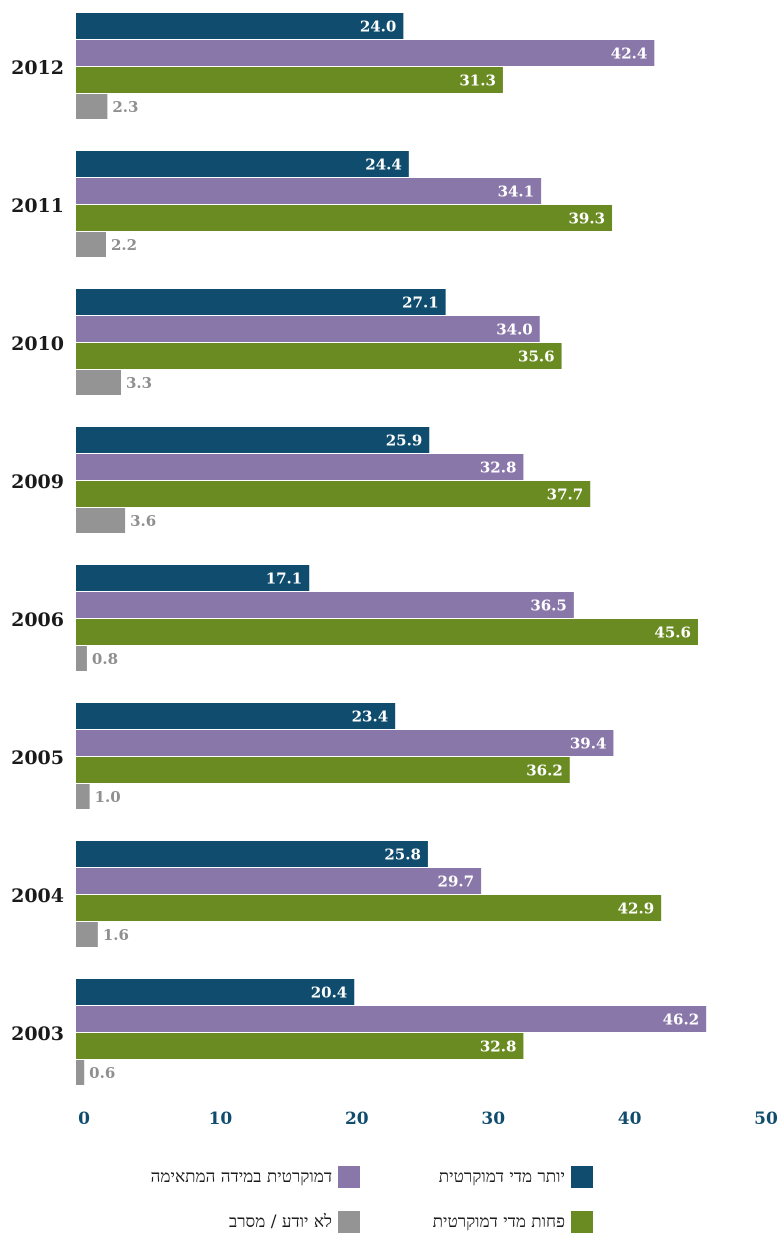 The height and width of the screenshot is (1237, 782). I want to click on bar-value-label-2005-series-1: 23.4, so click(370, 717).